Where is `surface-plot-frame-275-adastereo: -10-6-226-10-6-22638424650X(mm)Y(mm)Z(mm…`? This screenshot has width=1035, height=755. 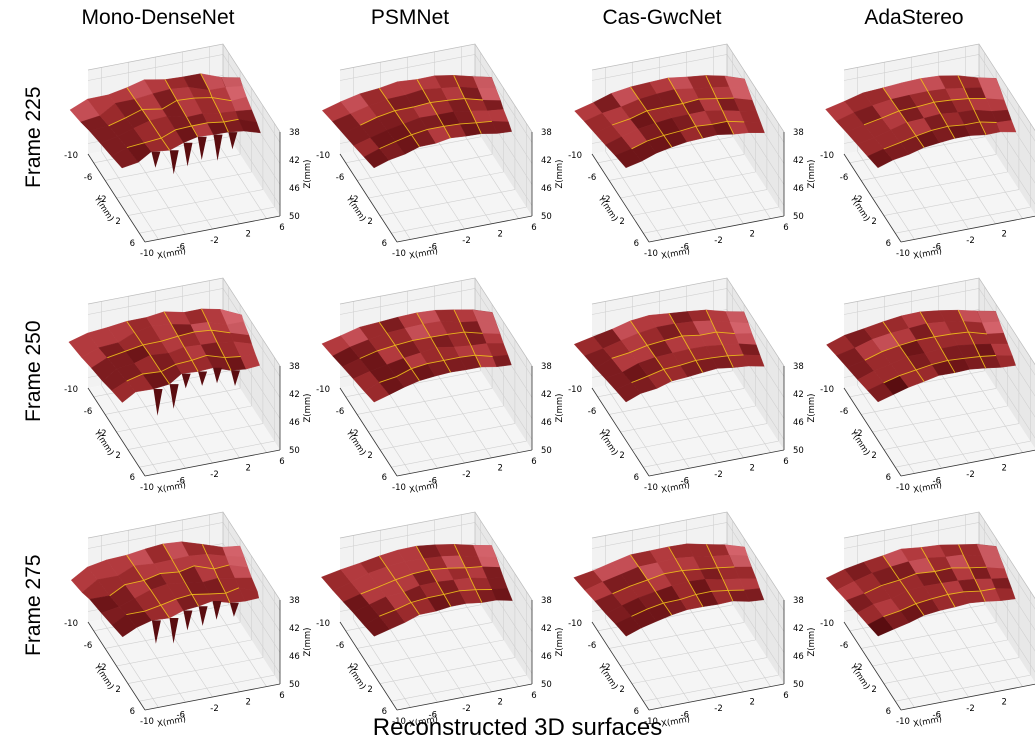
surface-plot-frame-275-adastereo: -10-6-226-10-6-22638424650X(mm)Y(mm)Z(mm… is located at coordinates (927, 620).